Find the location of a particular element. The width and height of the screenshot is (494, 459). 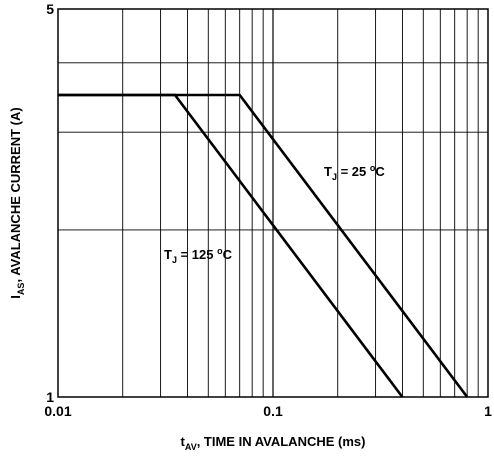

x-tick-label: 1 is located at coordinates (488, 411).